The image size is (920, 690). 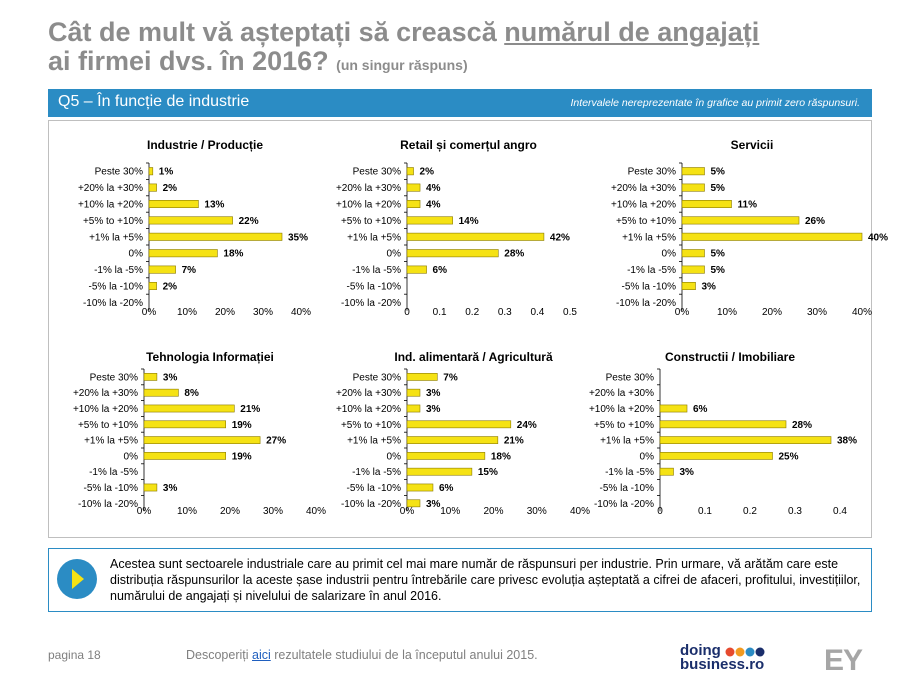 What do you see at coordinates (815, 221) in the screenshot?
I see `data-label: 26%` at bounding box center [815, 221].